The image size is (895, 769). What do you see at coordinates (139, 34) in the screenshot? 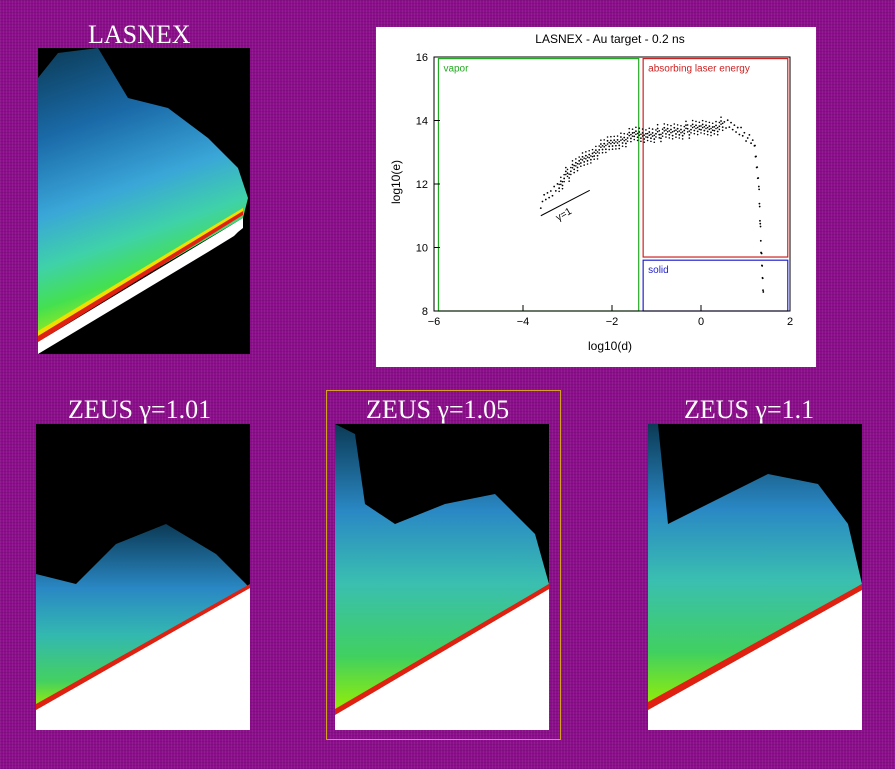
I see `lasnex-title: LASNEX` at bounding box center [139, 34].